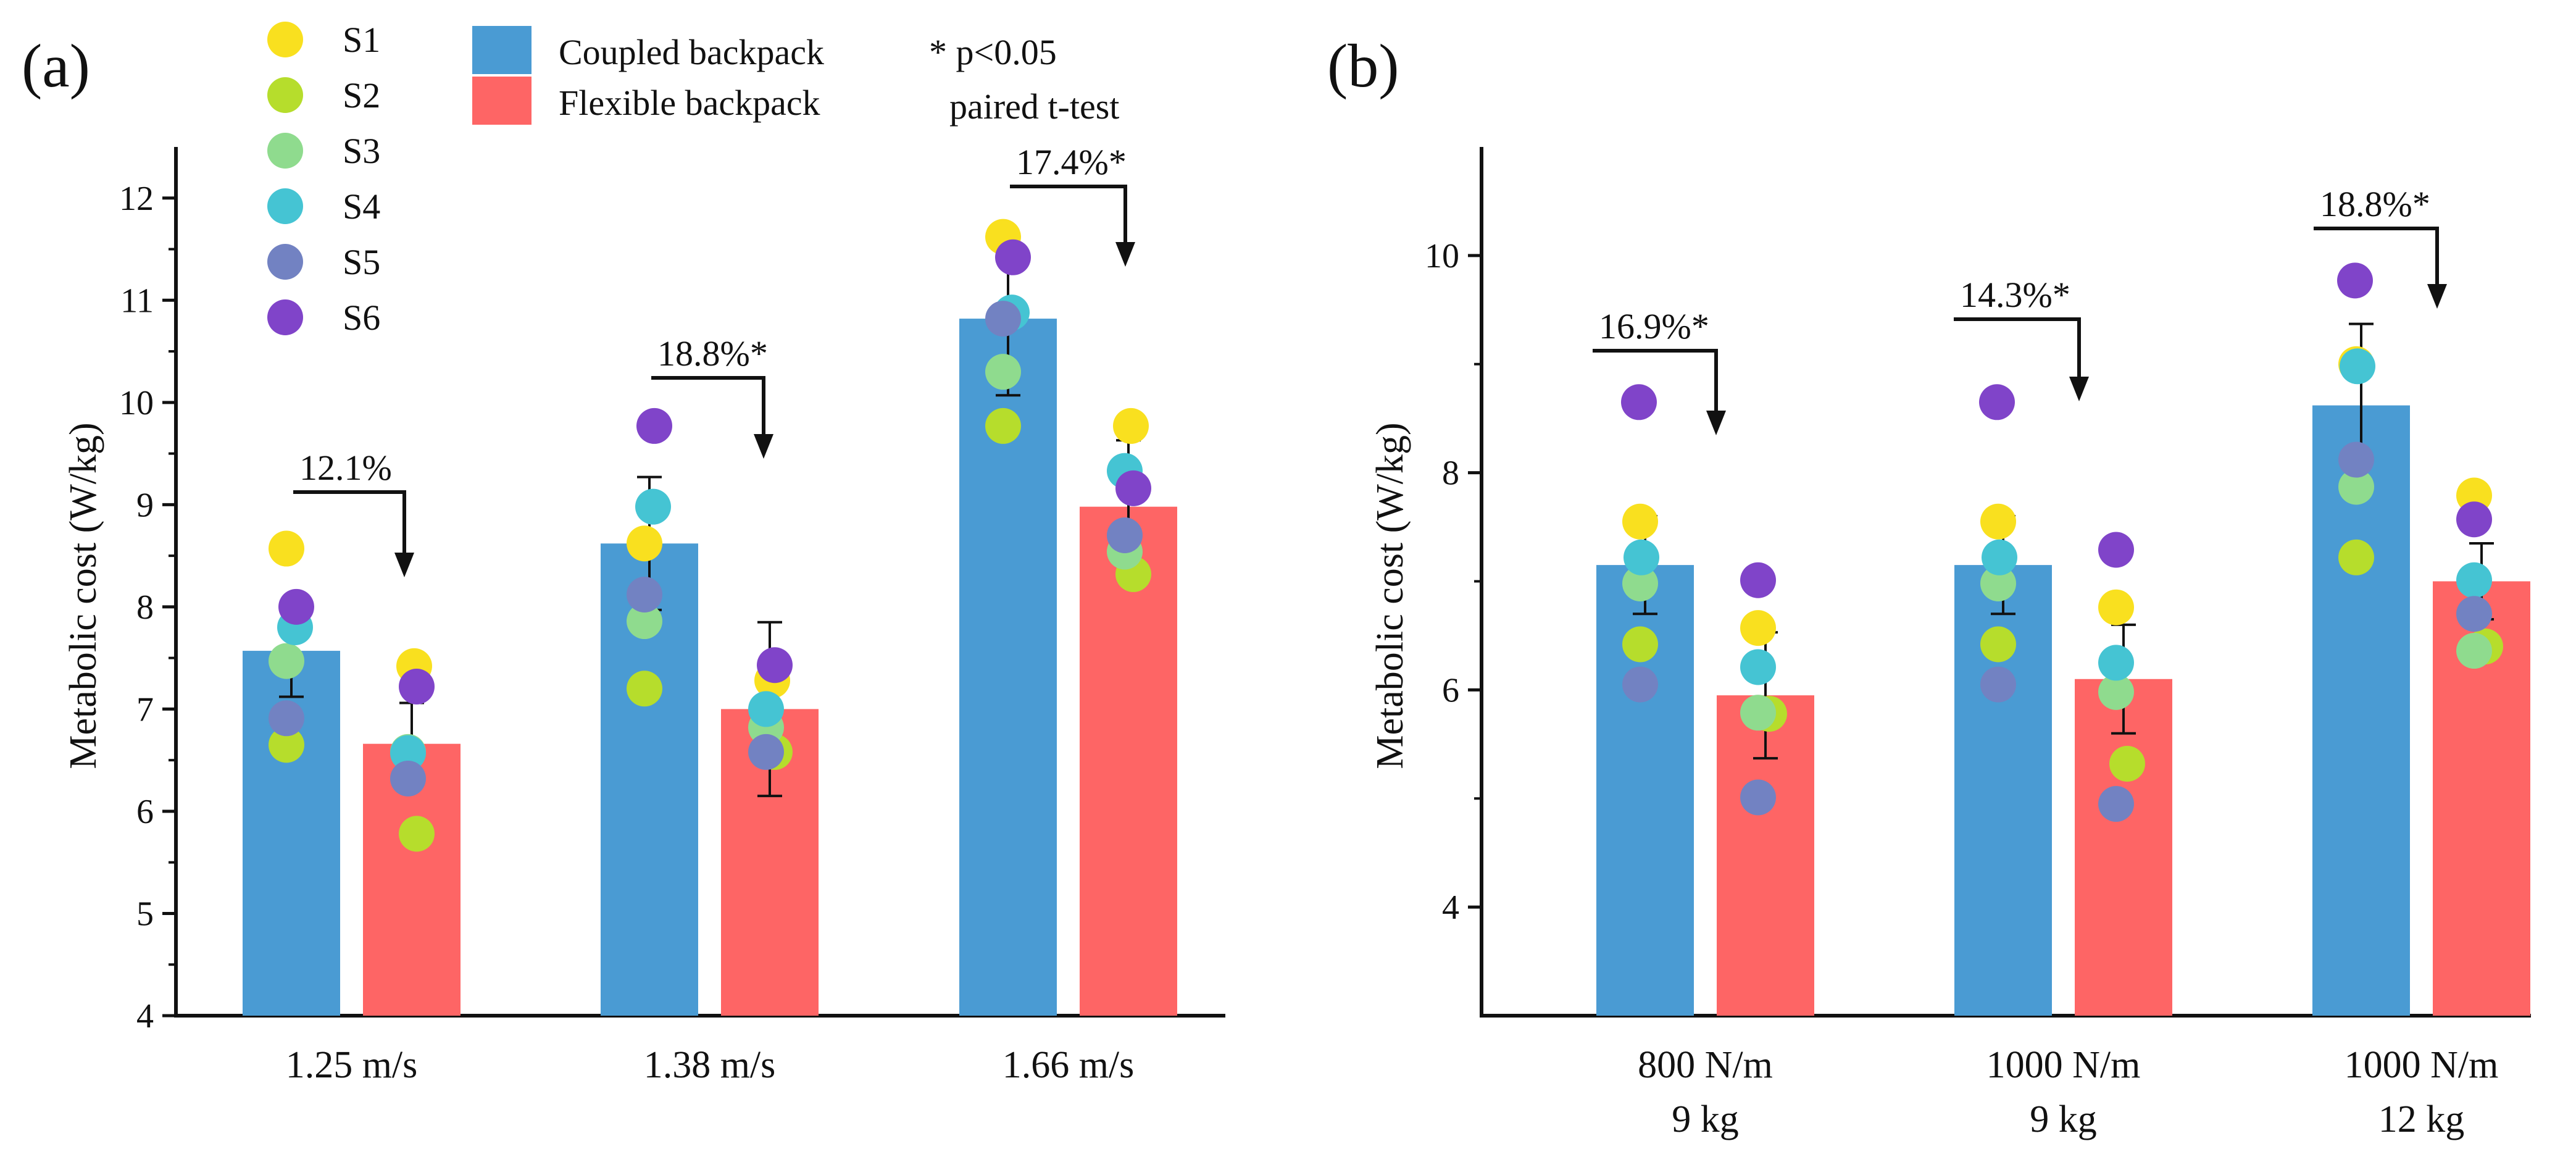 The width and height of the screenshot is (2576, 1162). I want to click on annotation-label-b-2: 14.3%*, so click(2015, 295).